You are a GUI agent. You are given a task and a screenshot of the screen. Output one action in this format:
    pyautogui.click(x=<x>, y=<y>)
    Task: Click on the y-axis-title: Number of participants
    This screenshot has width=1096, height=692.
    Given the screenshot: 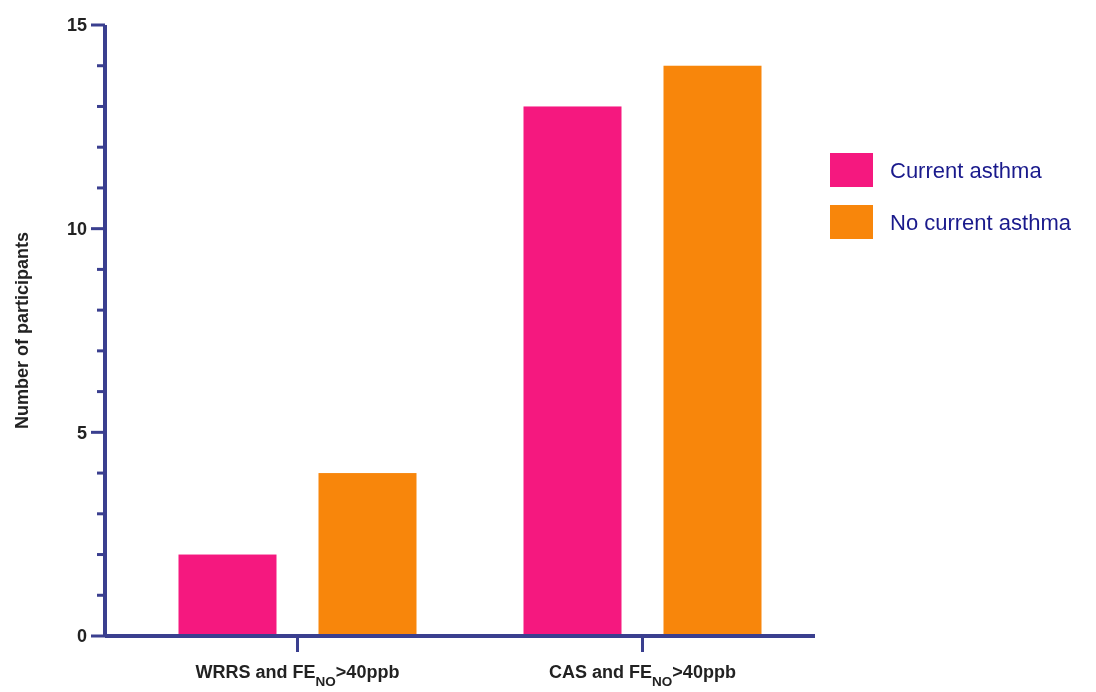 What is the action you would take?
    pyautogui.click(x=22, y=330)
    